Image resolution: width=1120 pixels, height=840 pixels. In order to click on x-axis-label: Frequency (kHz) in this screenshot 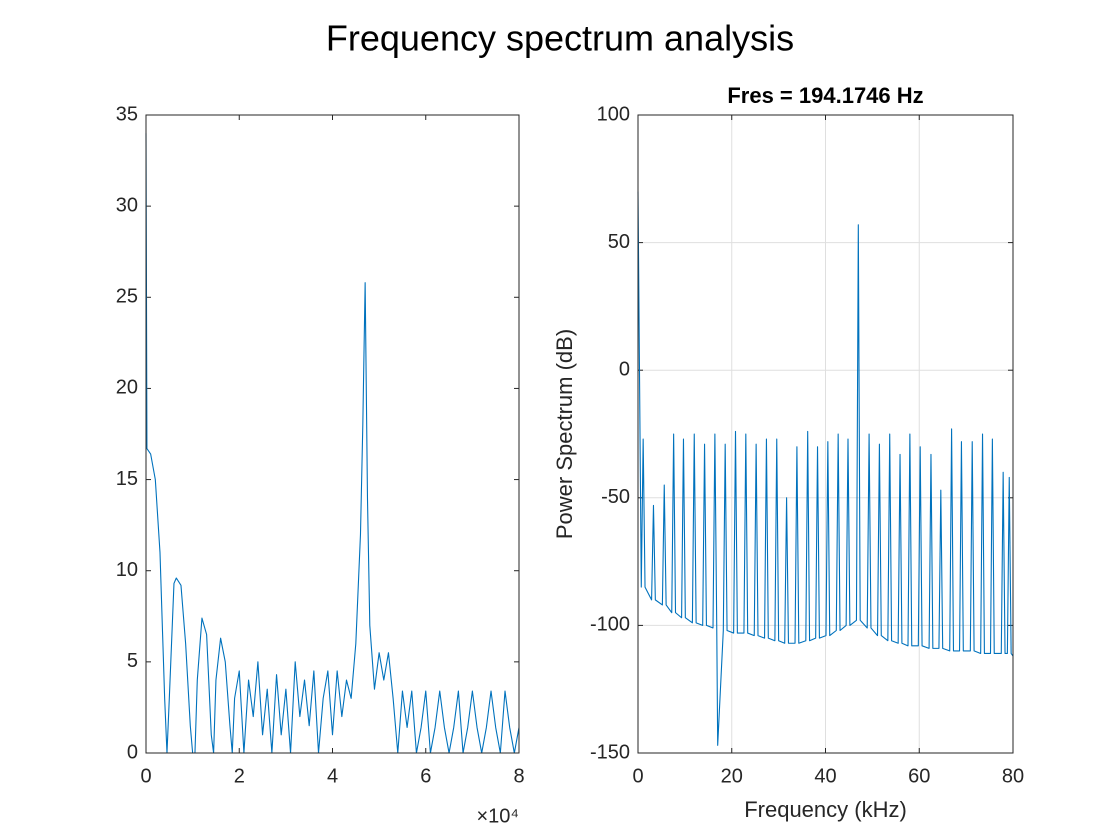, I will do `click(825, 809)`.